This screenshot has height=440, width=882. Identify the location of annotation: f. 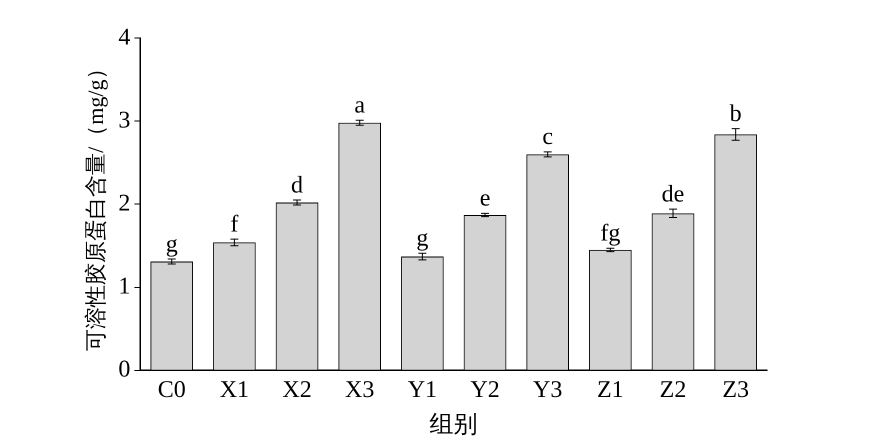
(234, 224).